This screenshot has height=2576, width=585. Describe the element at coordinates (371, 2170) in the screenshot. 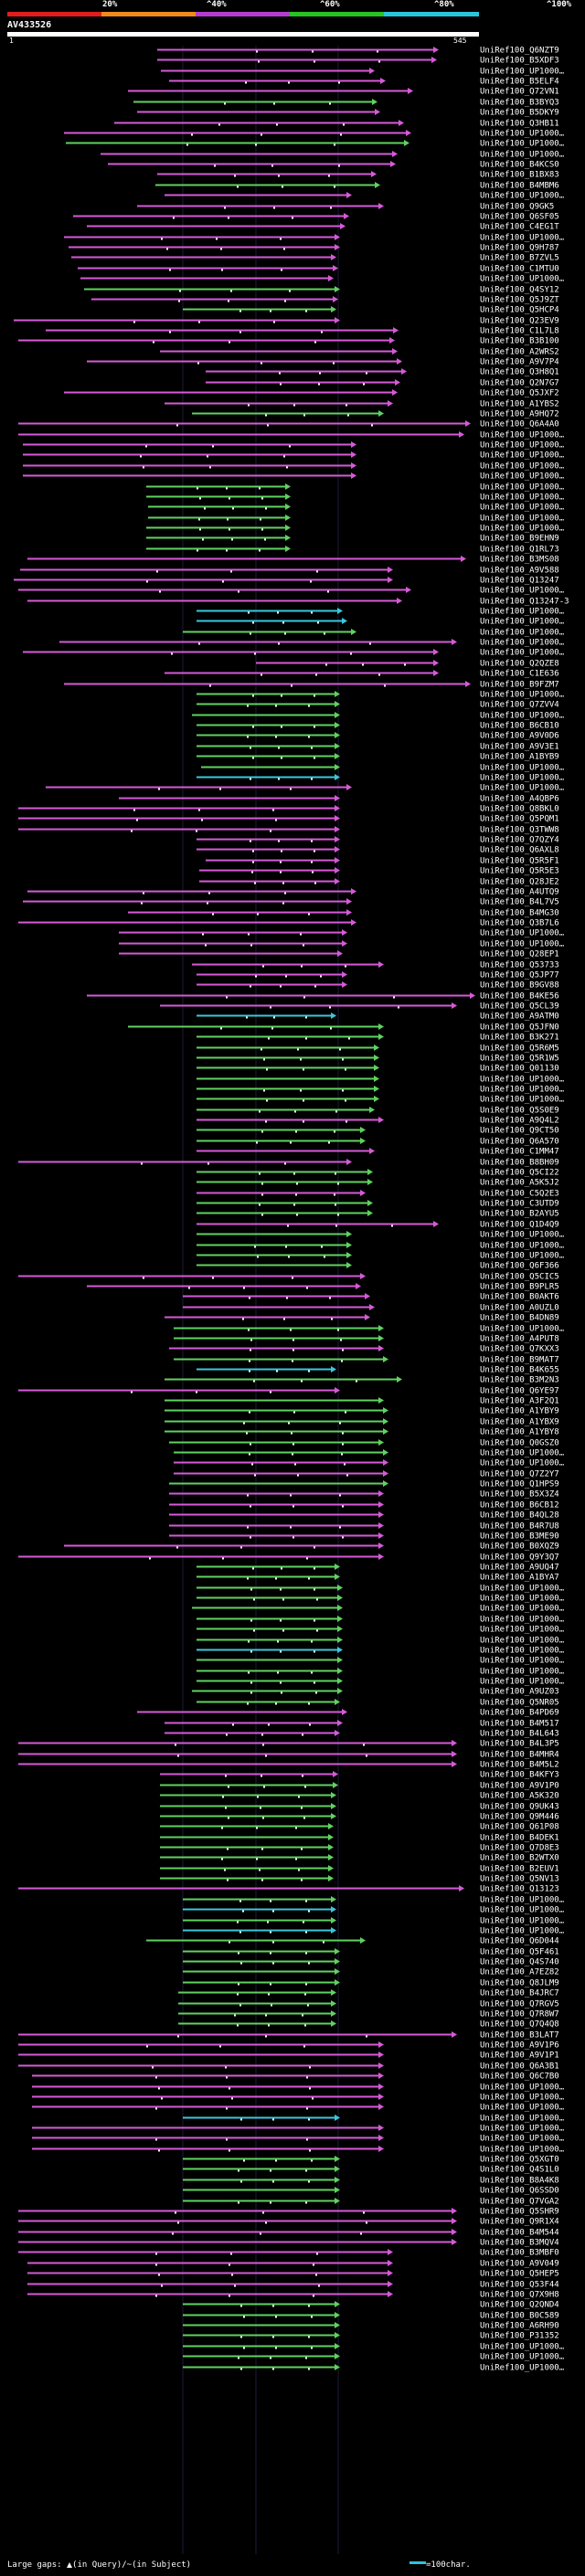

I see `hit-row: UniRef100_Q4S1L0` at that location.